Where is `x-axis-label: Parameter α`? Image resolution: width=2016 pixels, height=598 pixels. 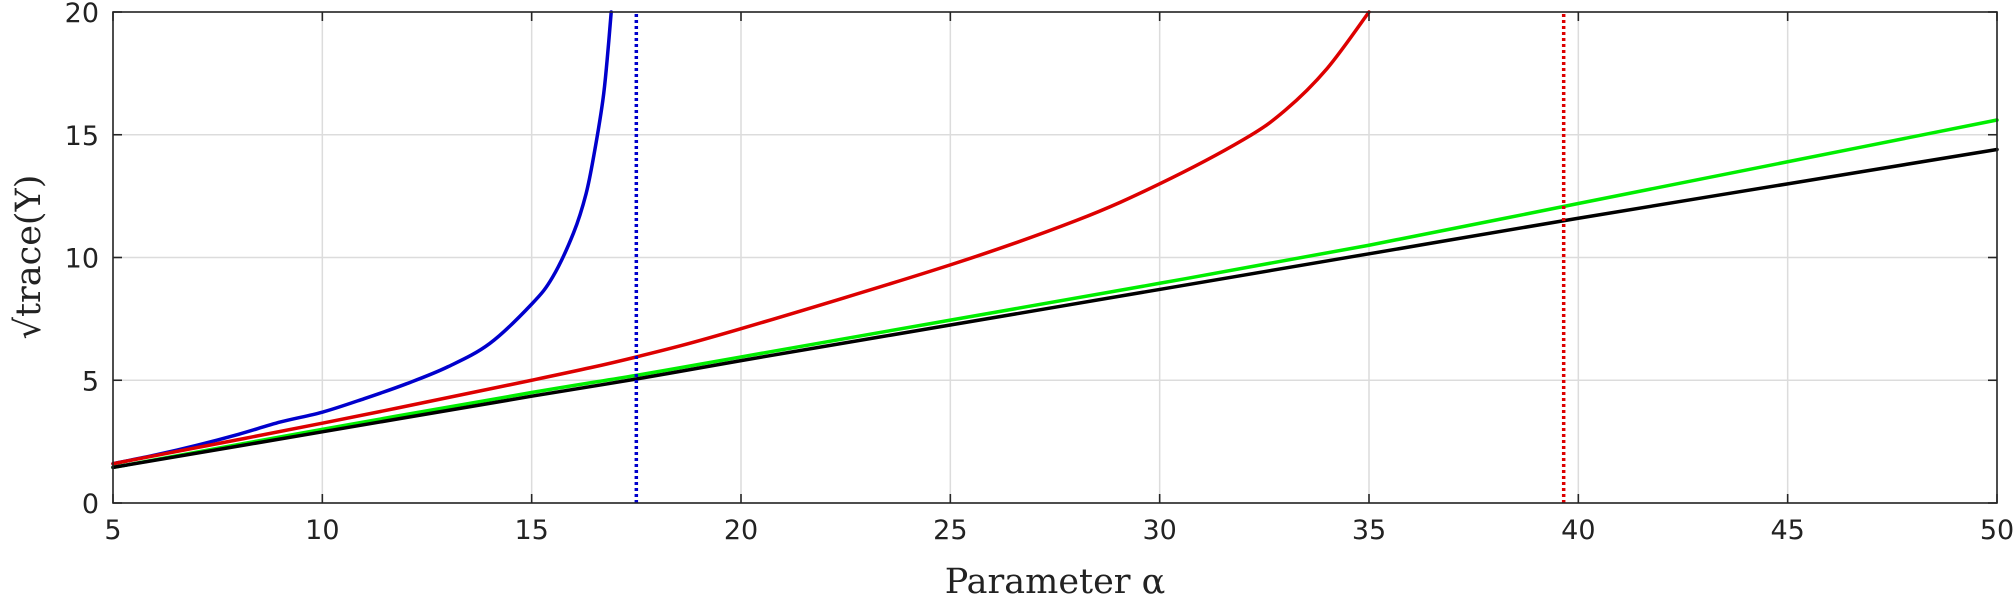 x-axis-label: Parameter α is located at coordinates (1055, 580).